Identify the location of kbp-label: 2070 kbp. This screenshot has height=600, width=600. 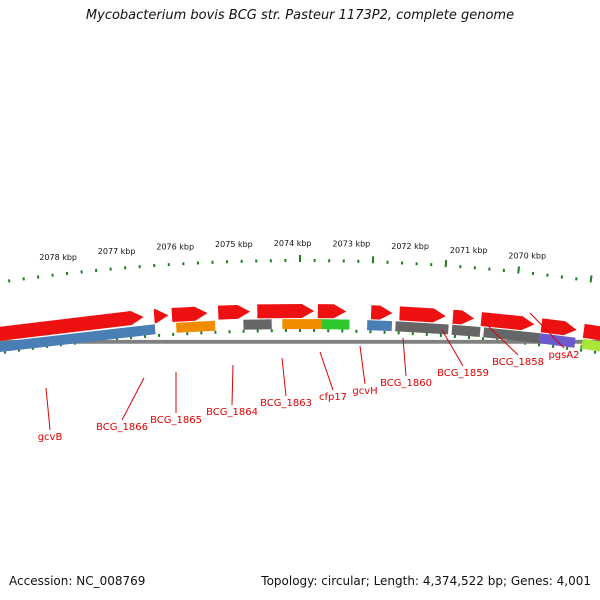
(527, 255).